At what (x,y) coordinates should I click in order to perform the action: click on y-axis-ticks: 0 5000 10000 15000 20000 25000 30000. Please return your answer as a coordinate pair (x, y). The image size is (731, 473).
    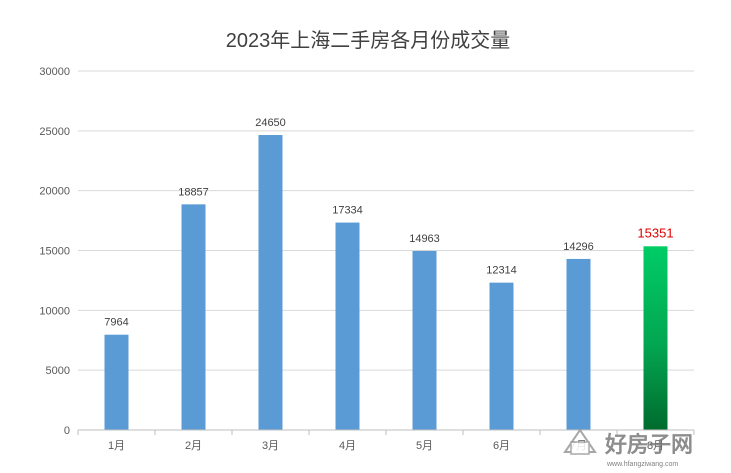
    Looking at the image, I should click on (54, 251).